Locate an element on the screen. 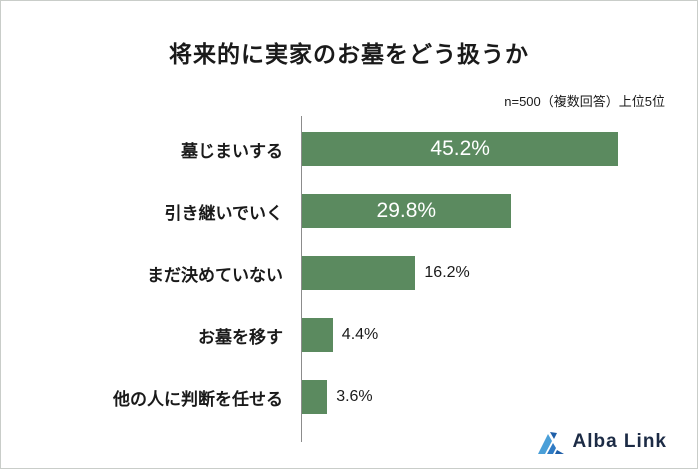 Image resolution: width=700 pixels, height=471 pixels. value-label: 45.2% is located at coordinates (460, 148).